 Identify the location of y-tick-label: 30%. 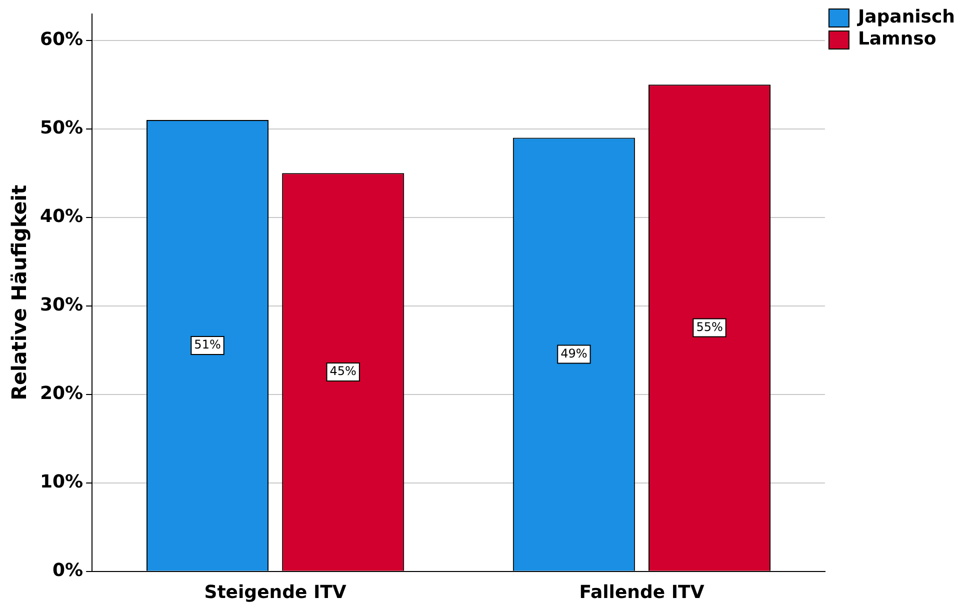
(62, 305).